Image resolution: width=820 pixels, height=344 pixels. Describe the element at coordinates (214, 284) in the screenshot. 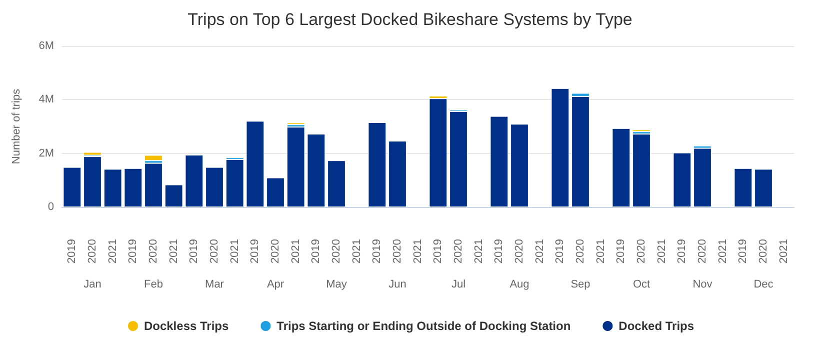

I see `text: Mar` at that location.